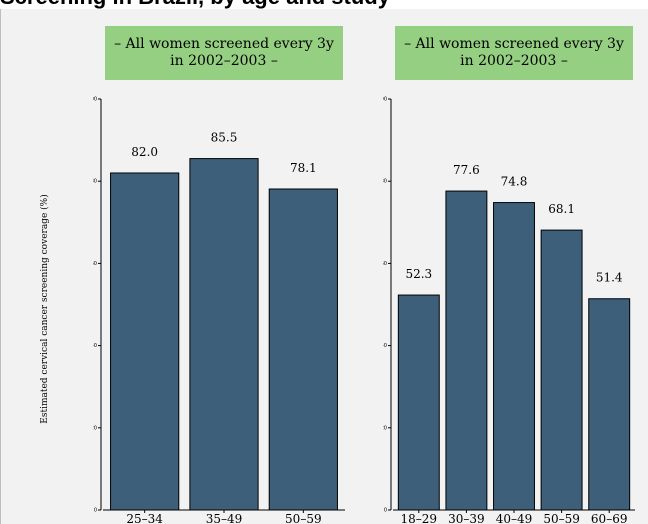  What do you see at coordinates (419, 518) in the screenshot?
I see `x-tick-label: 18–29` at bounding box center [419, 518].